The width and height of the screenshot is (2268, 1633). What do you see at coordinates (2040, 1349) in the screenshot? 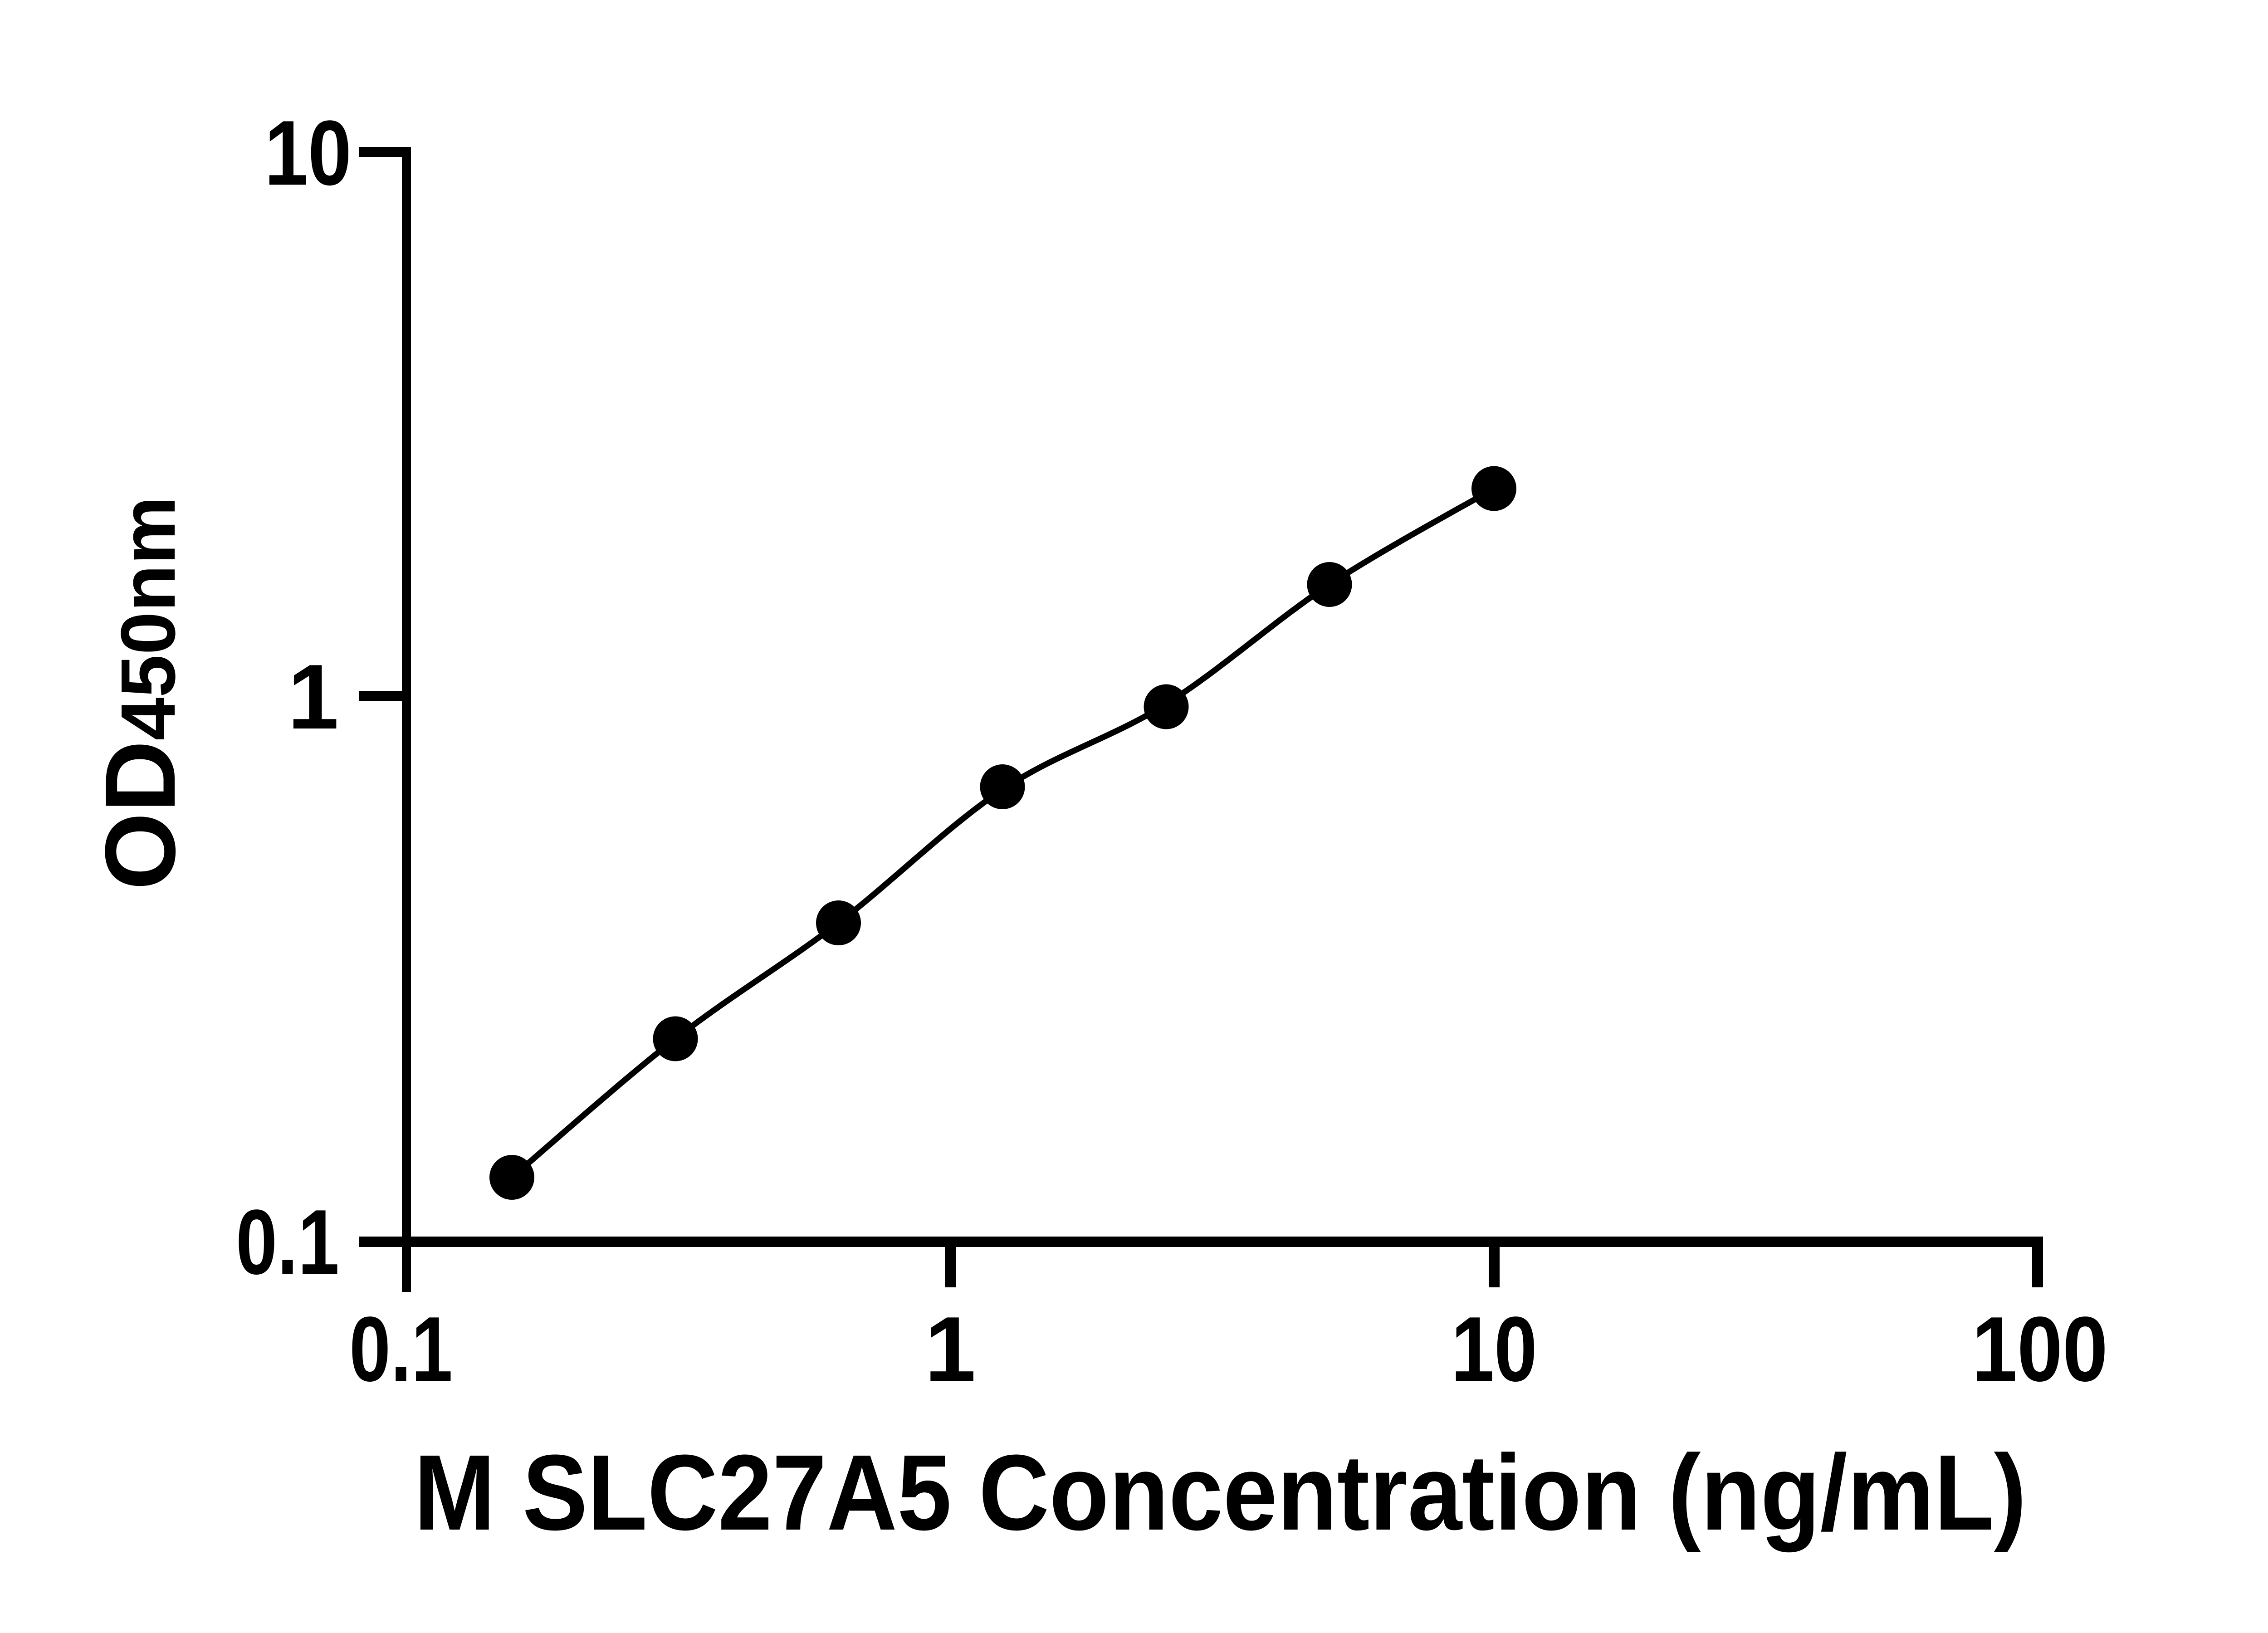
I see `svg-text: 100` at bounding box center [2040, 1349].